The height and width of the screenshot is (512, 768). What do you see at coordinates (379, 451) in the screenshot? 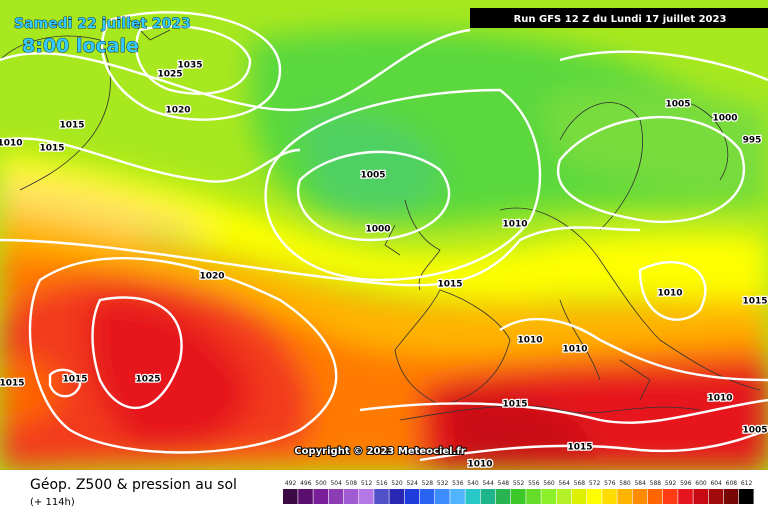
I see `copyright: Copyright © 2023 Meteociel.fr` at bounding box center [379, 451].